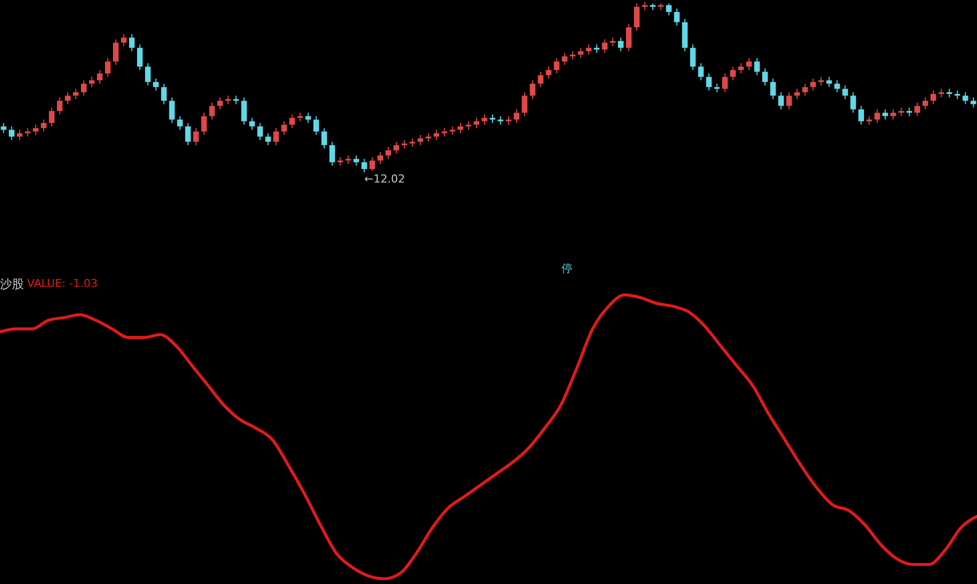 The width and height of the screenshot is (977, 584). Describe the element at coordinates (567, 268) in the screenshot. I see `text: 停` at that location.